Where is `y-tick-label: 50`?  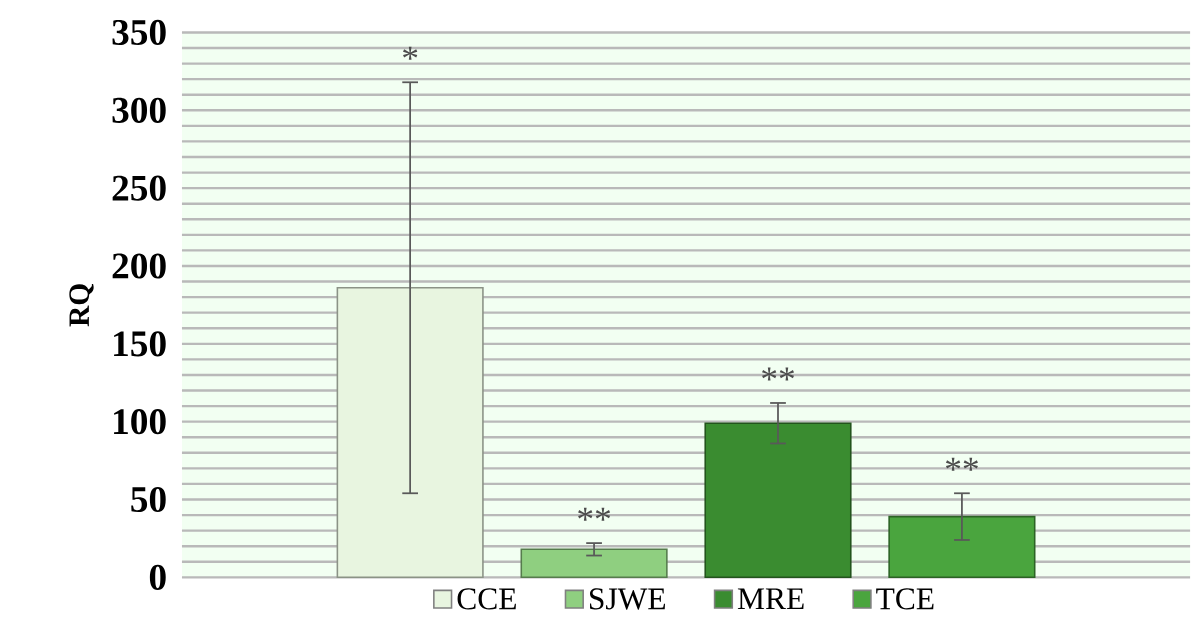 y-tick-label: 50 is located at coordinates (148, 500).